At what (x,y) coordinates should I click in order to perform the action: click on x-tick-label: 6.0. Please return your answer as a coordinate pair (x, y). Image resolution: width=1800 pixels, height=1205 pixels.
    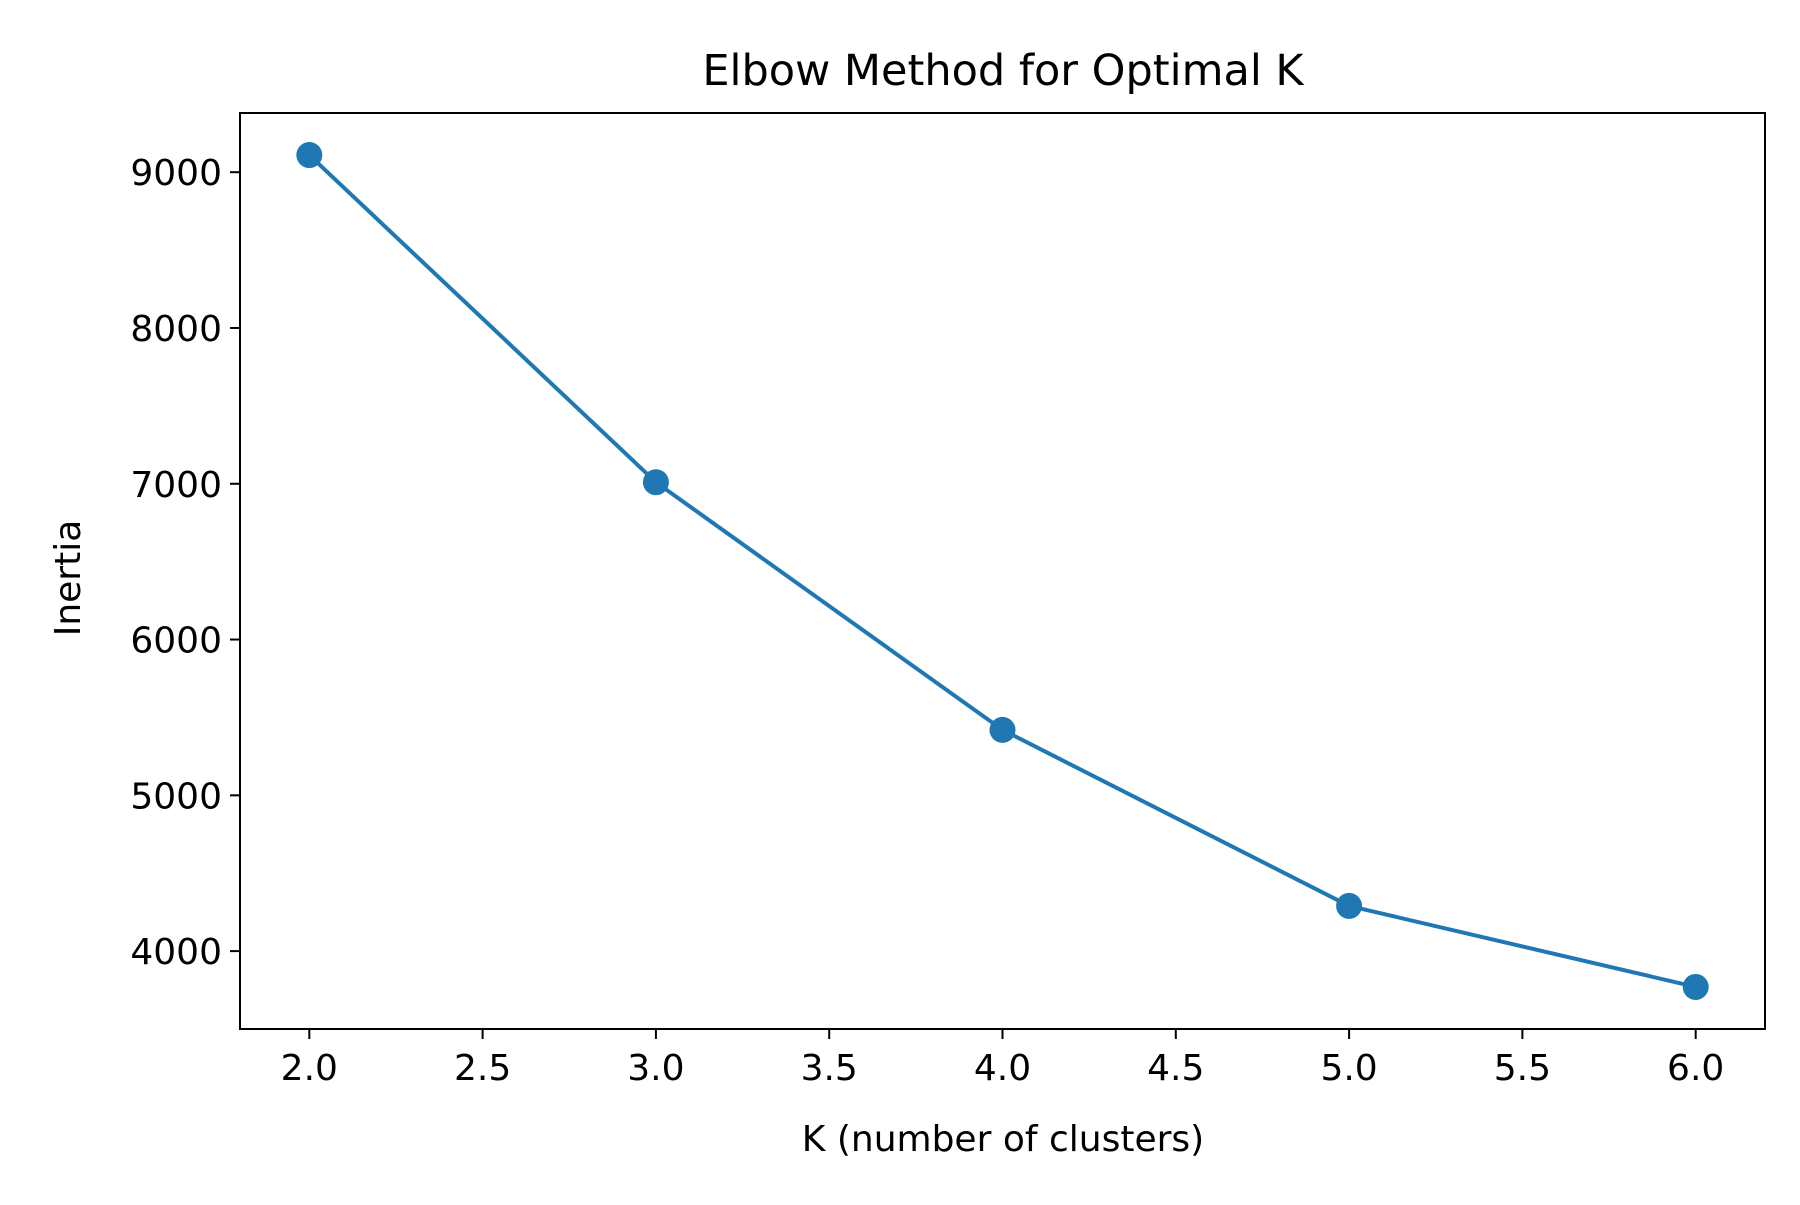
    Looking at the image, I should click on (1695, 1068).